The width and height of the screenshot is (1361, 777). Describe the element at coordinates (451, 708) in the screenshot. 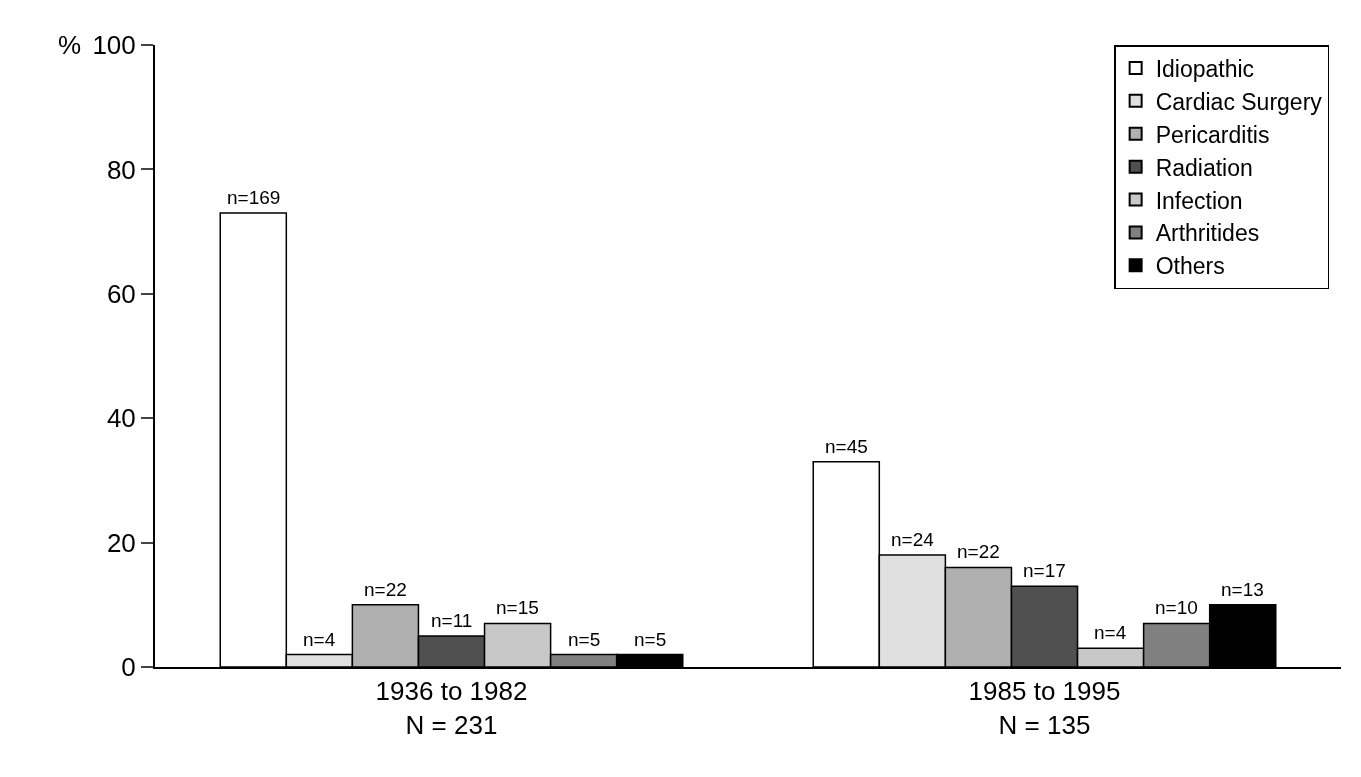

I see `x-tick-label: 1936 to 1982 N = 231` at that location.